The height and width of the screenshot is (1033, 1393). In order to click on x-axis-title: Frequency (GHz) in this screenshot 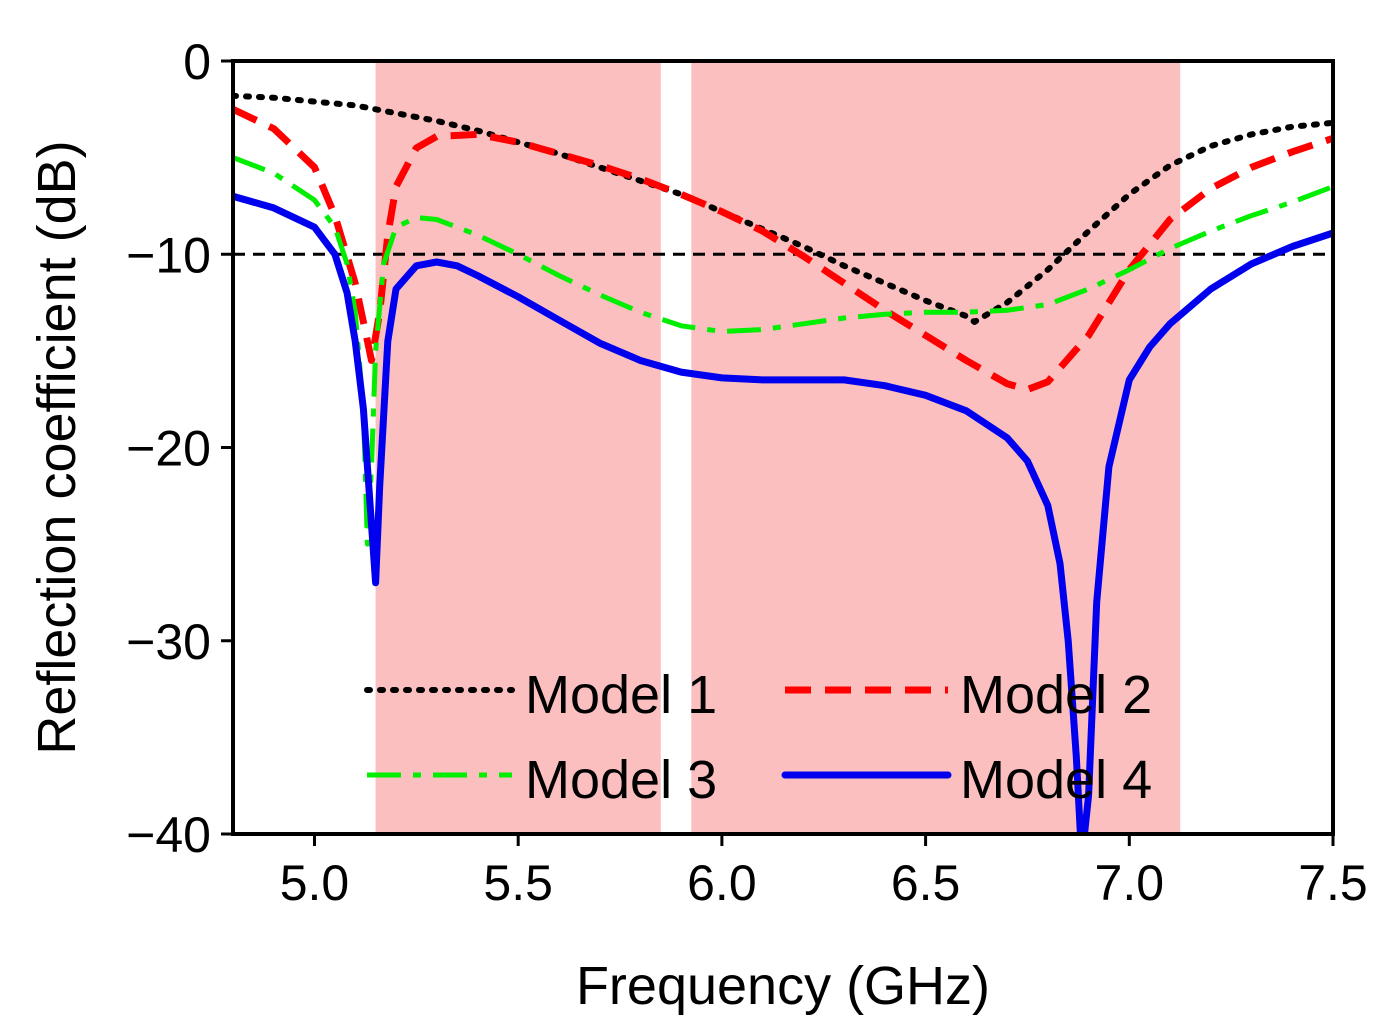, I will do `click(783, 986)`.